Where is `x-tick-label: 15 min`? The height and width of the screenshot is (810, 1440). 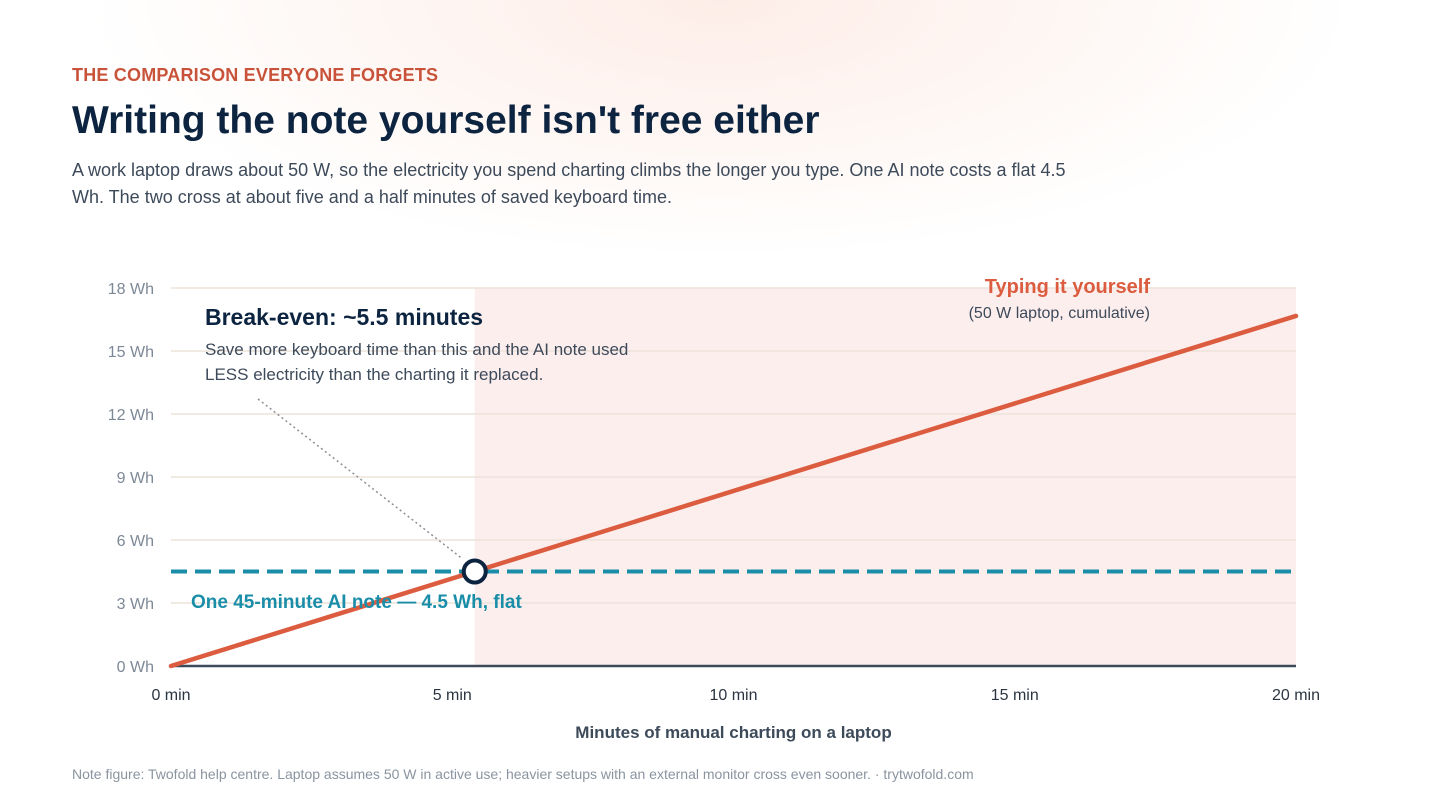
x-tick-label: 15 min is located at coordinates (1015, 695).